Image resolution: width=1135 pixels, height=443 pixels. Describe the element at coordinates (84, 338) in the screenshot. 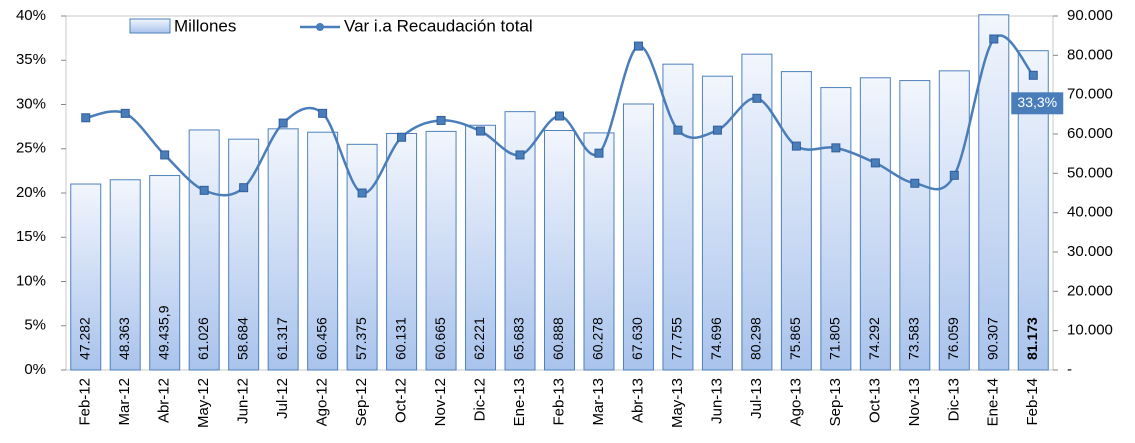

I see `bar-value-label: 47.282` at that location.